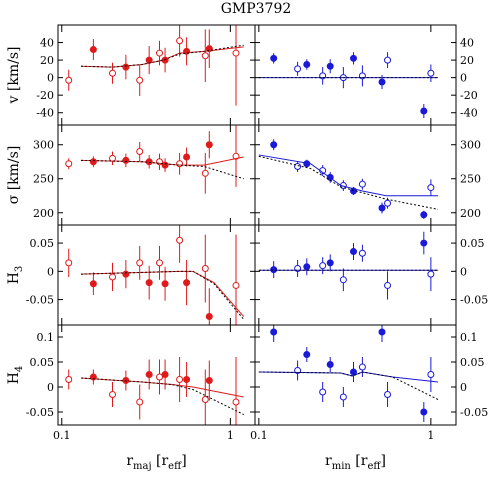 The width and height of the screenshot is (491, 491). I want to click on y-tick-label: 300, so click(470, 145).